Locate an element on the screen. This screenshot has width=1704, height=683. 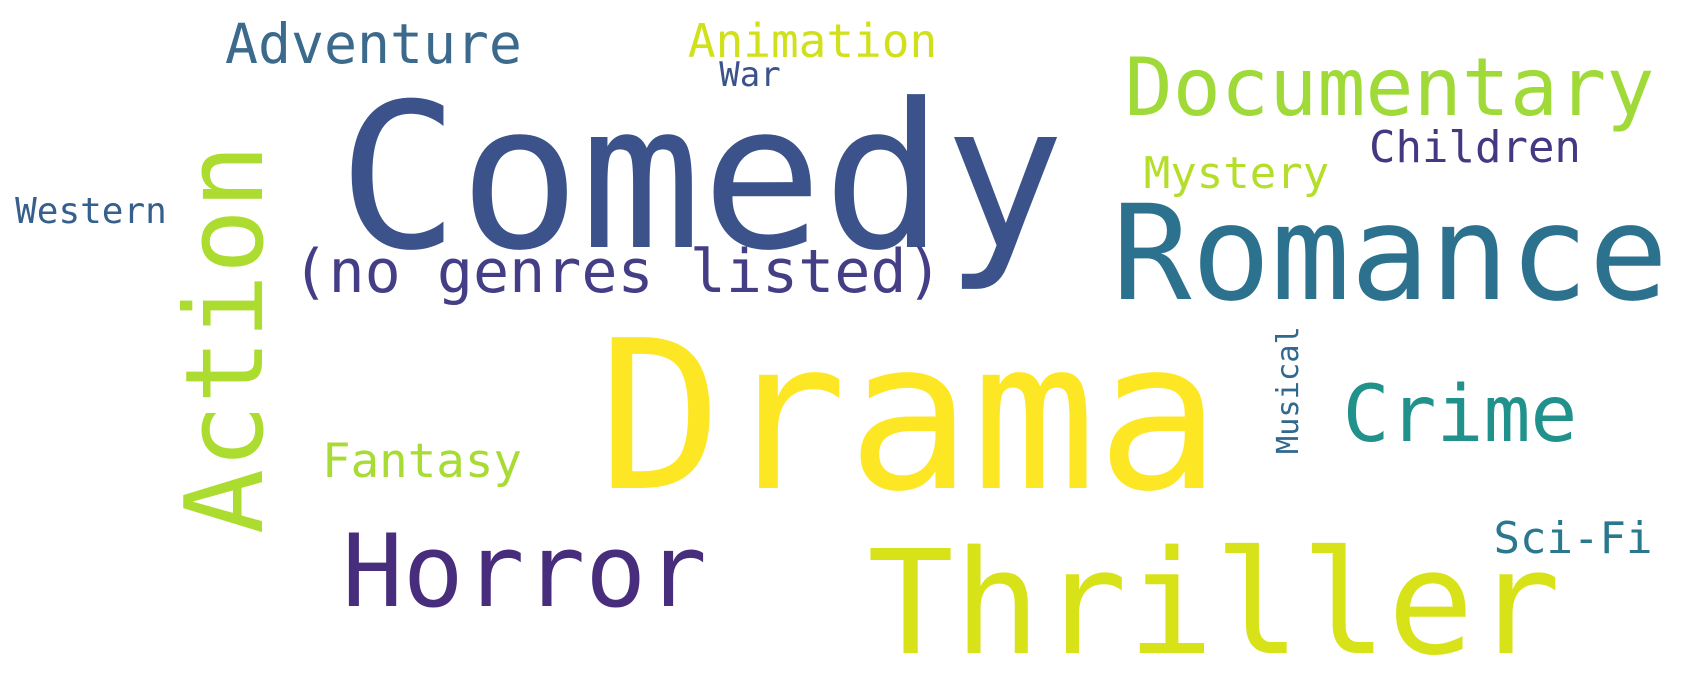
word-no-genres-listed: (no genres listed) is located at coordinates (617, 272).